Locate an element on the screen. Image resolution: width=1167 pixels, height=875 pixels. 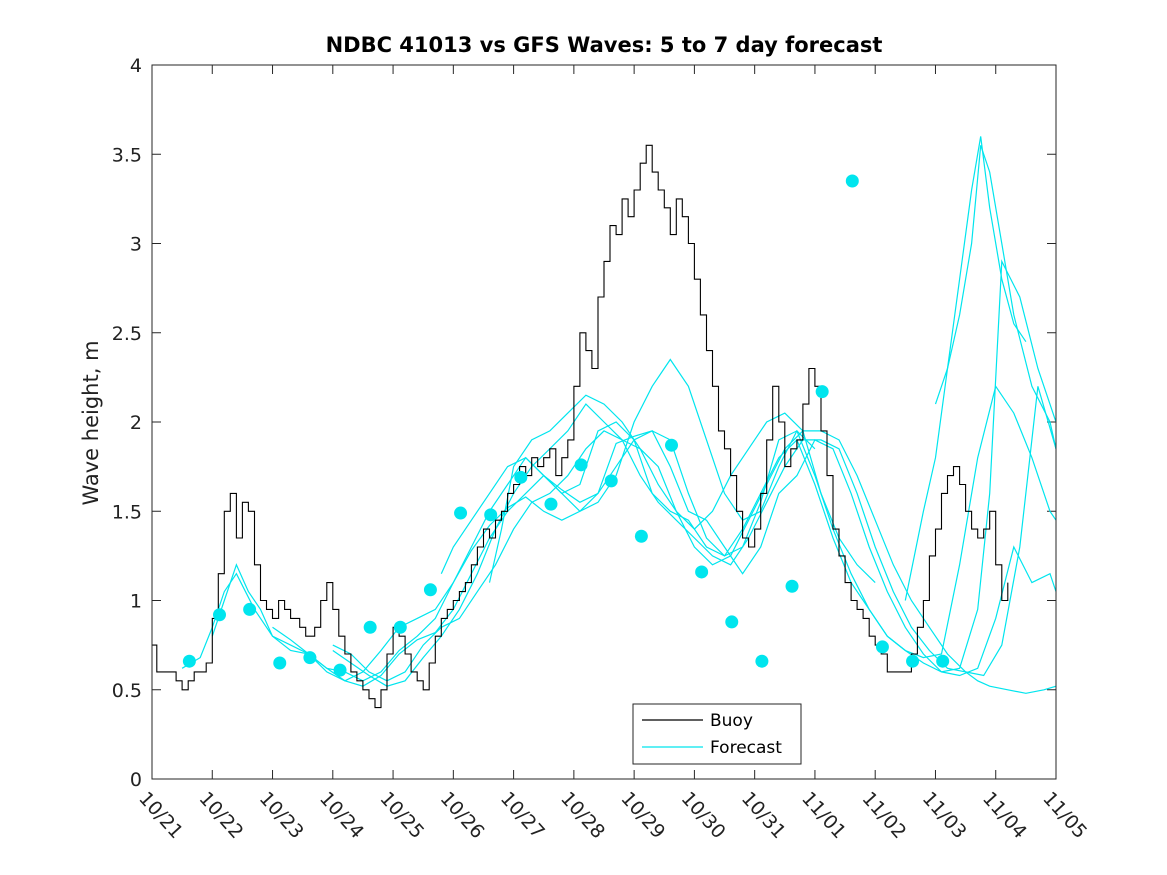
x-tick-label: 10/30 is located at coordinates (703, 815).